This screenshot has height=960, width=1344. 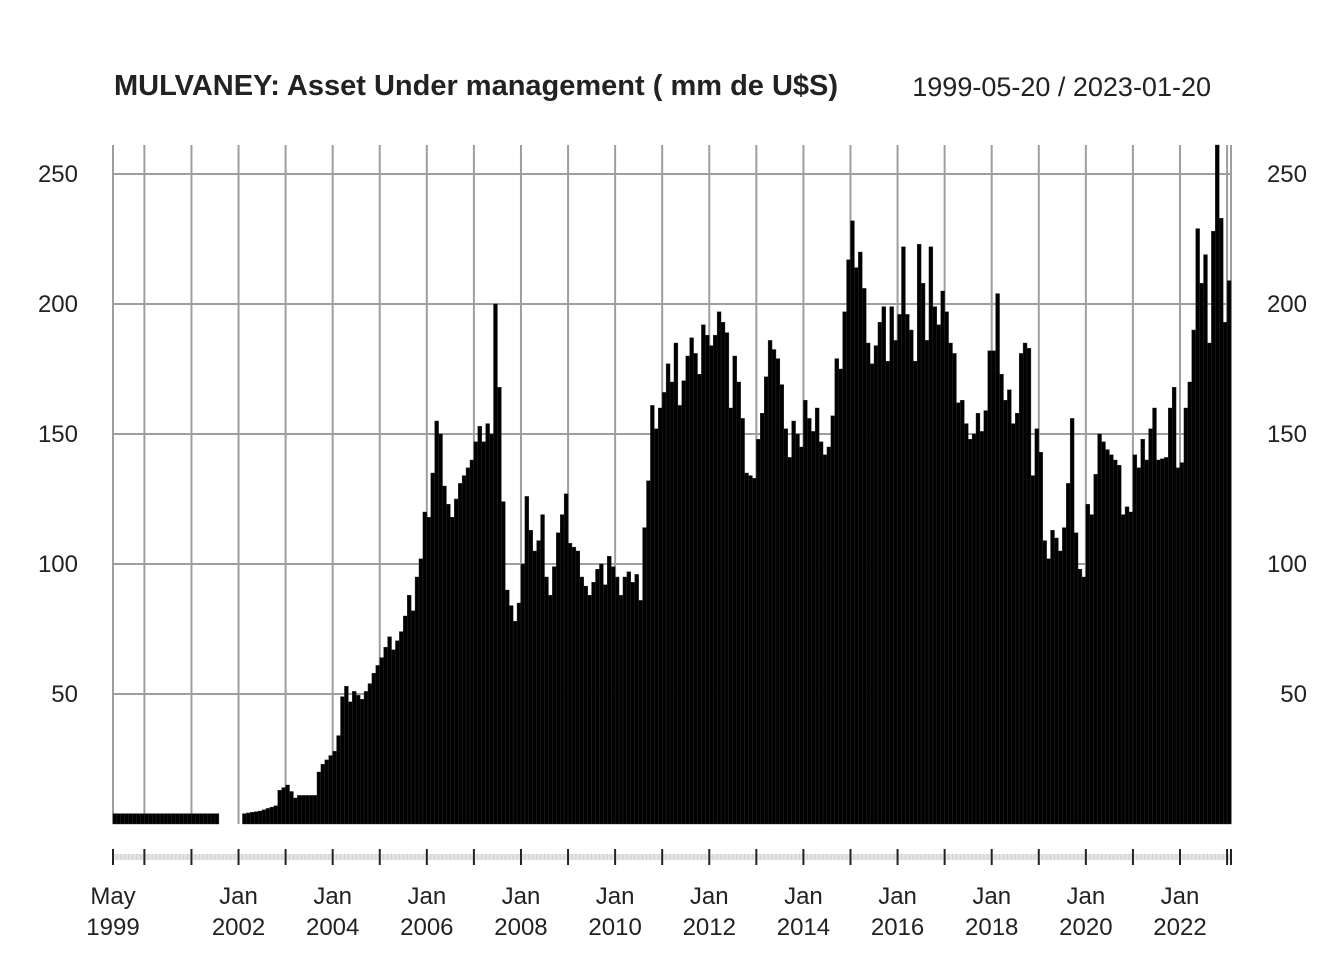 I want to click on x-tick-label: Jan 2014, so click(x=803, y=912).